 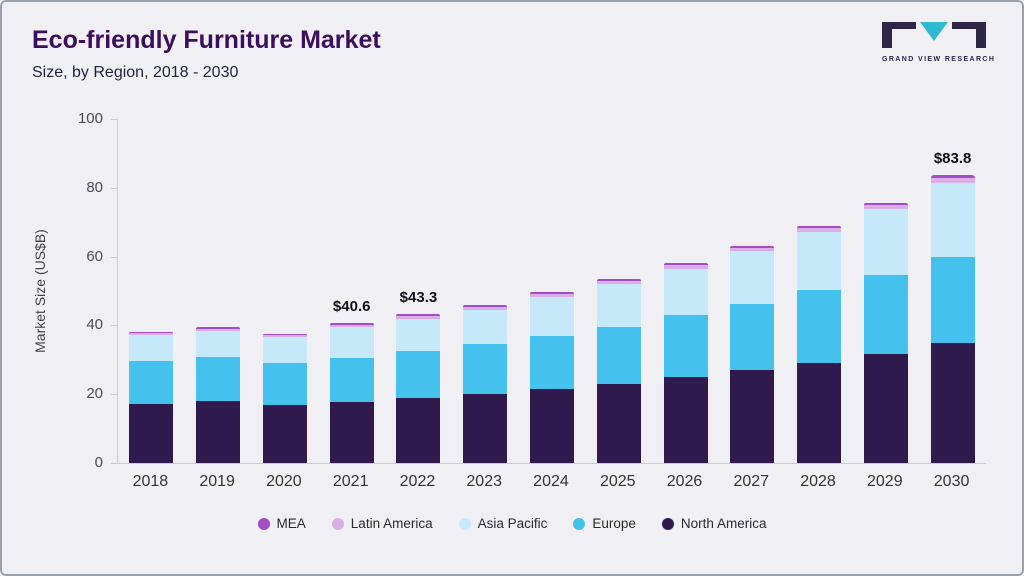 I want to click on bar-2030, so click(x=952, y=291).